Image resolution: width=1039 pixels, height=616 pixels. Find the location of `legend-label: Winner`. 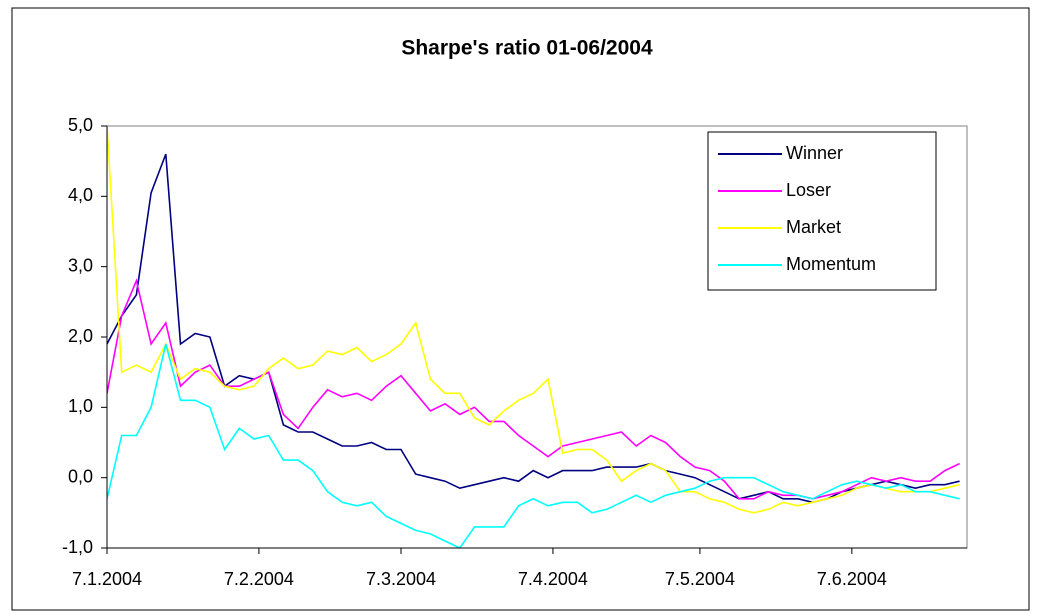

legend-label: Winner is located at coordinates (814, 153).